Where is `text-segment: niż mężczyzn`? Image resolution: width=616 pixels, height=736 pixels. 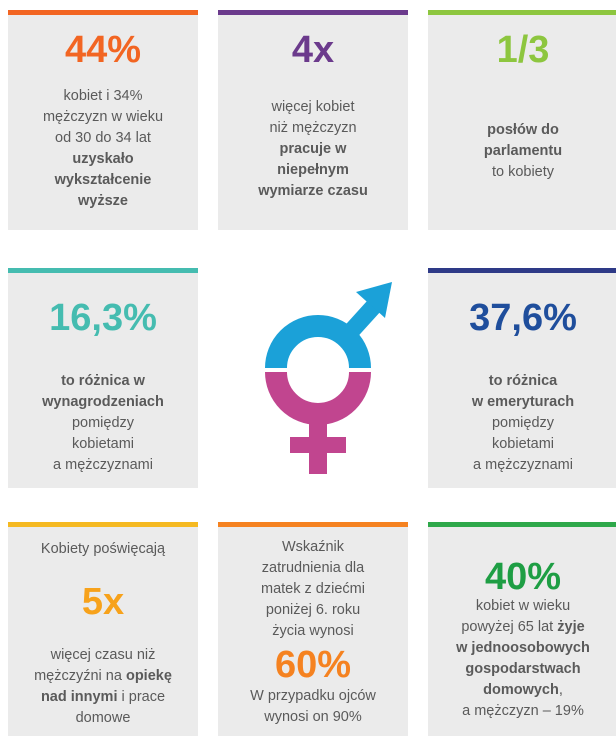 text-segment: niż mężczyzn is located at coordinates (312, 128).